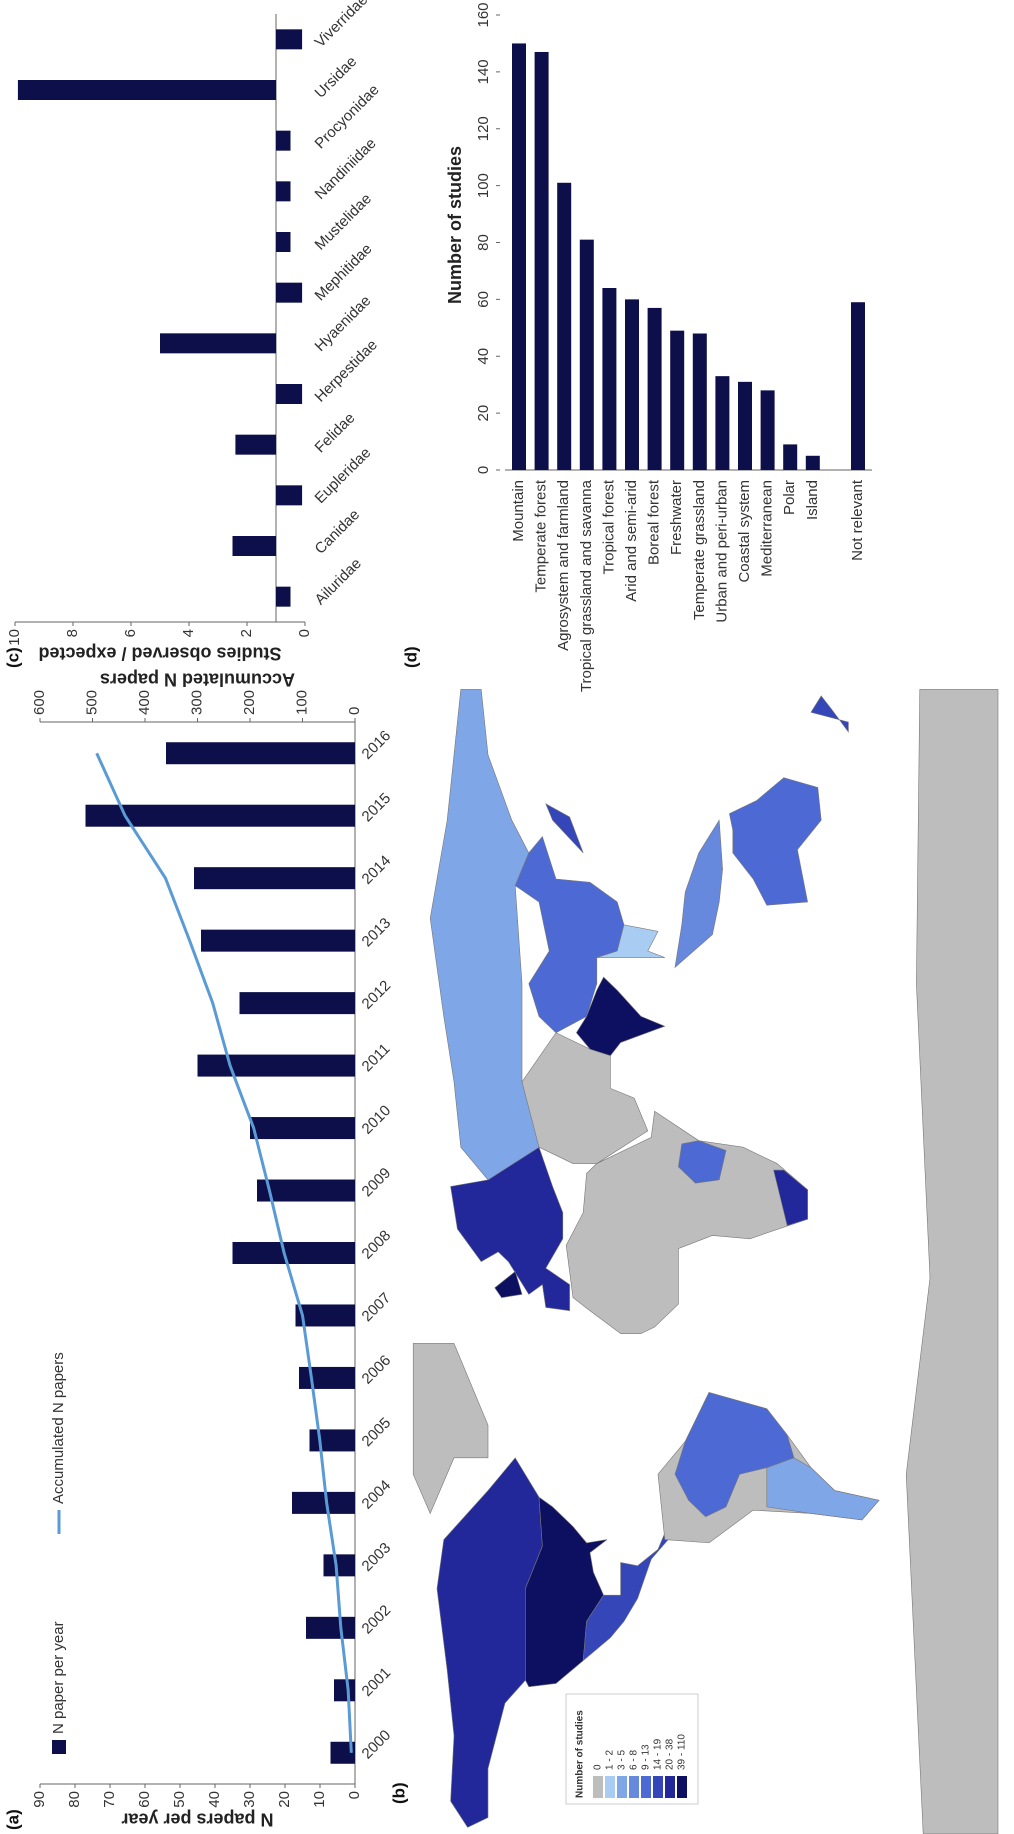 Image resolution: width=1014 pixels, height=1834 pixels. What do you see at coordinates (58, 1428) in the screenshot?
I see `legend-label: Accumulated N papers` at bounding box center [58, 1428].